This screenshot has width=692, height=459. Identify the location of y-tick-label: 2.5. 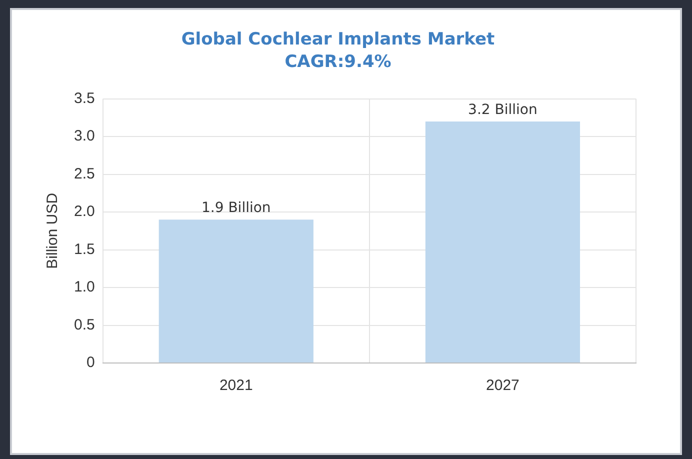
(84, 173).